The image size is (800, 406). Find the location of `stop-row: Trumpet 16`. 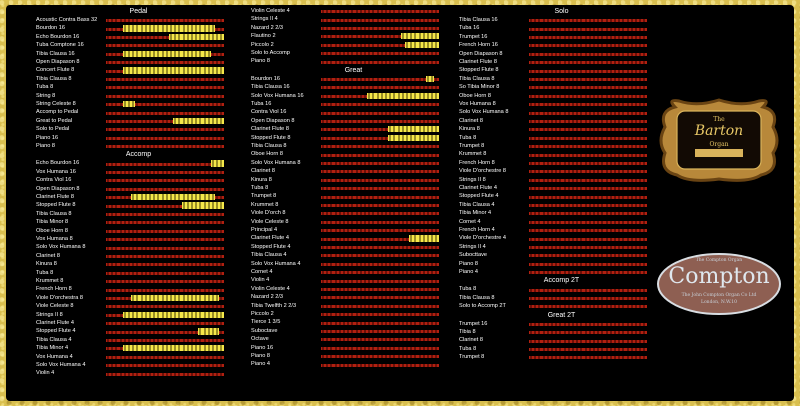

stop-row: Trumpet 16 is located at coordinates (561, 324).